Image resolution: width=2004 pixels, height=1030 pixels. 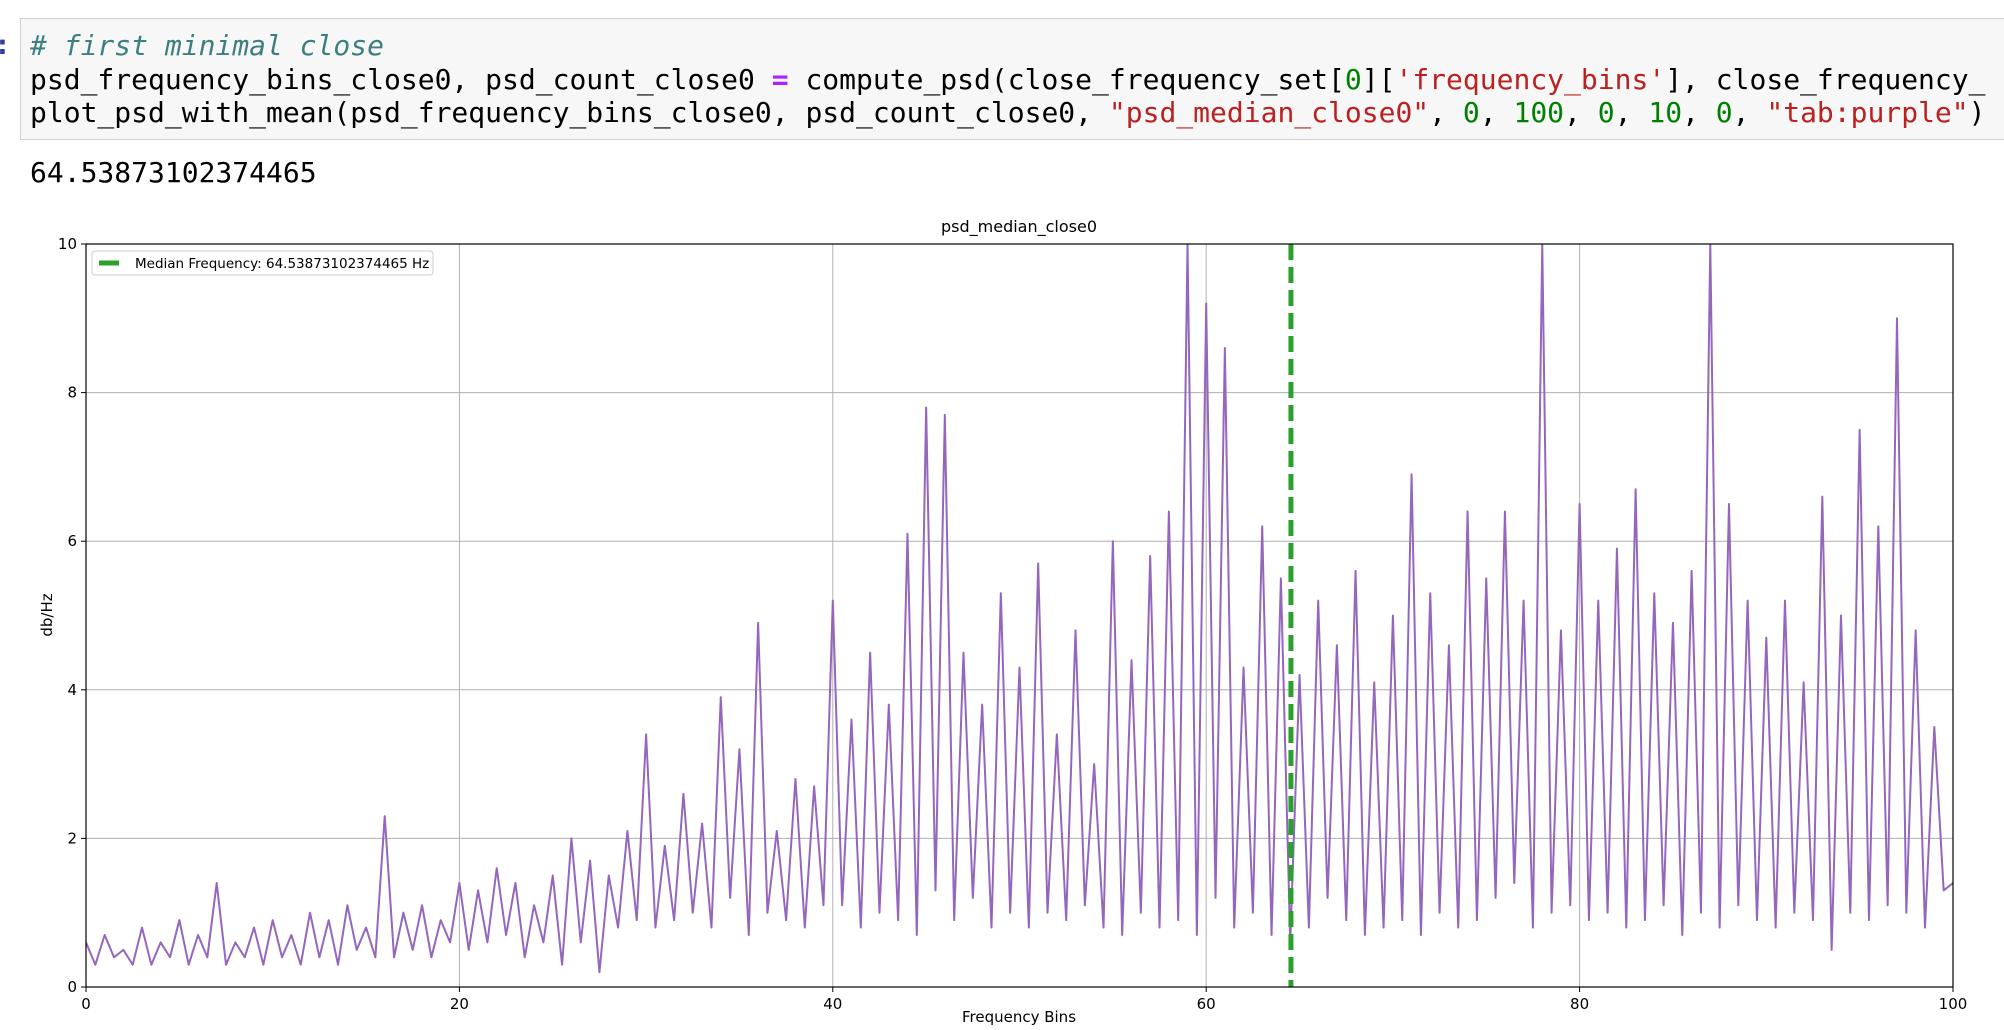 I want to click on legend-label: Median Frequency: 64.53873102374465 Hz, so click(x=282, y=264).